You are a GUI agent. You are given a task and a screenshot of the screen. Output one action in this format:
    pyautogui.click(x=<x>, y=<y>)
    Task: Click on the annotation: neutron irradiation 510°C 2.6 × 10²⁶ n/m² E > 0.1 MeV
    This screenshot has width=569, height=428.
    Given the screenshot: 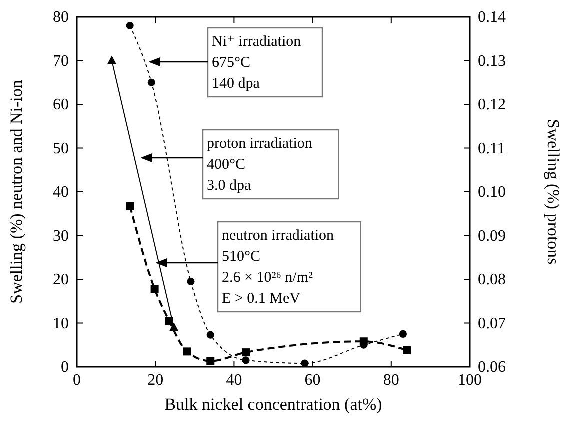 What is the action you would take?
    pyautogui.click(x=278, y=267)
    